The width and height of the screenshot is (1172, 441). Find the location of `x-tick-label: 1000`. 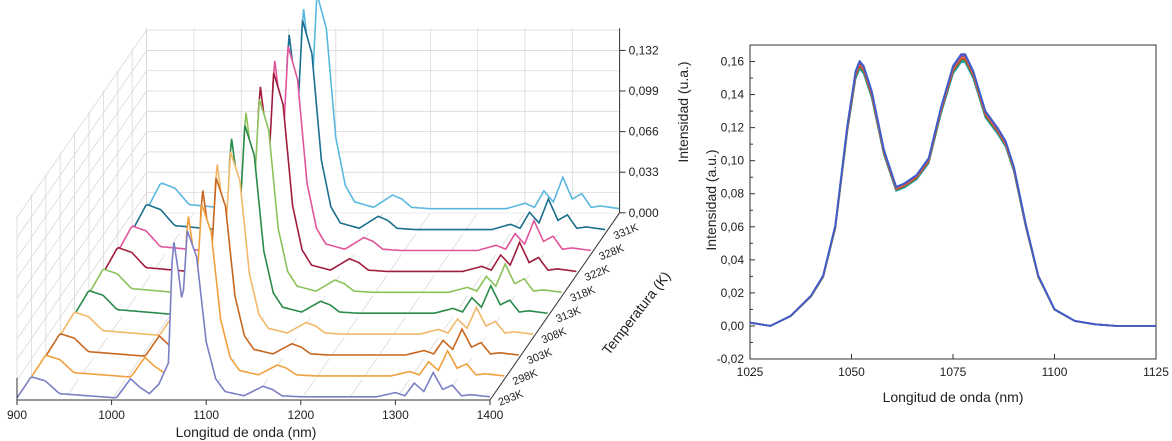

x-tick-label: 1000 is located at coordinates (111, 415).